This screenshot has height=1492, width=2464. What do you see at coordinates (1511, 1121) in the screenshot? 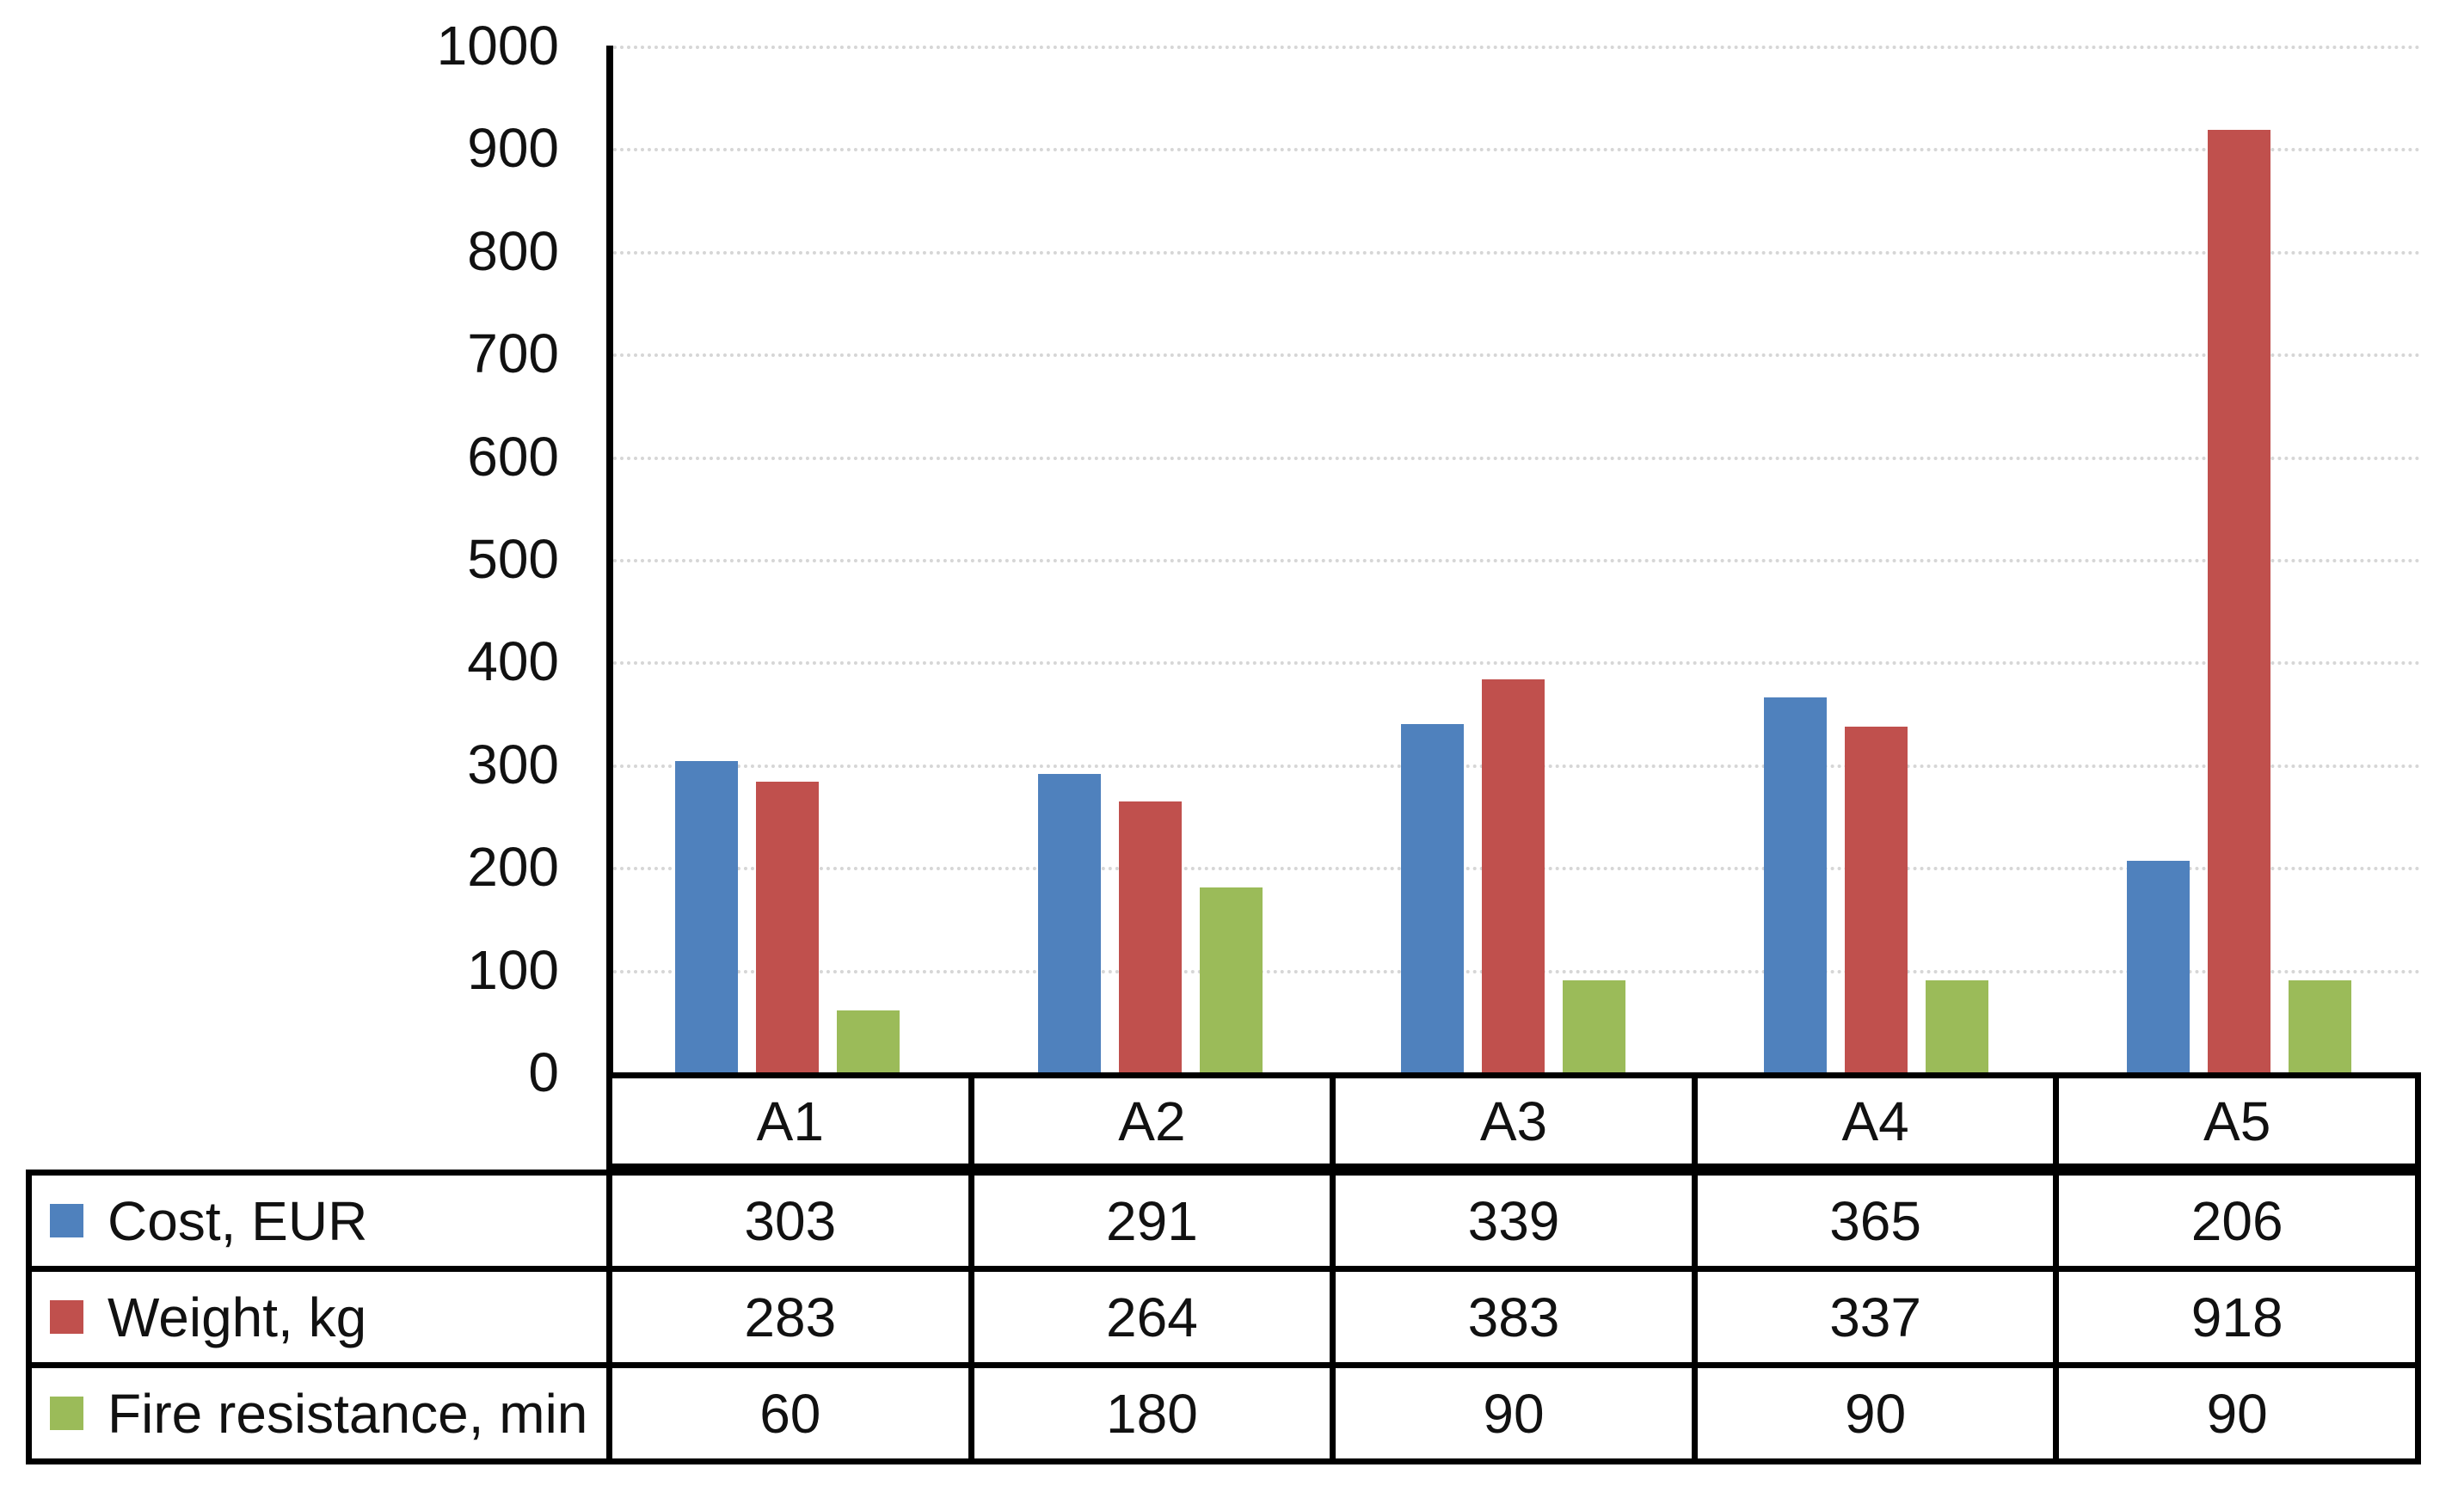
I see `category-header-A3: A3` at bounding box center [1511, 1121].